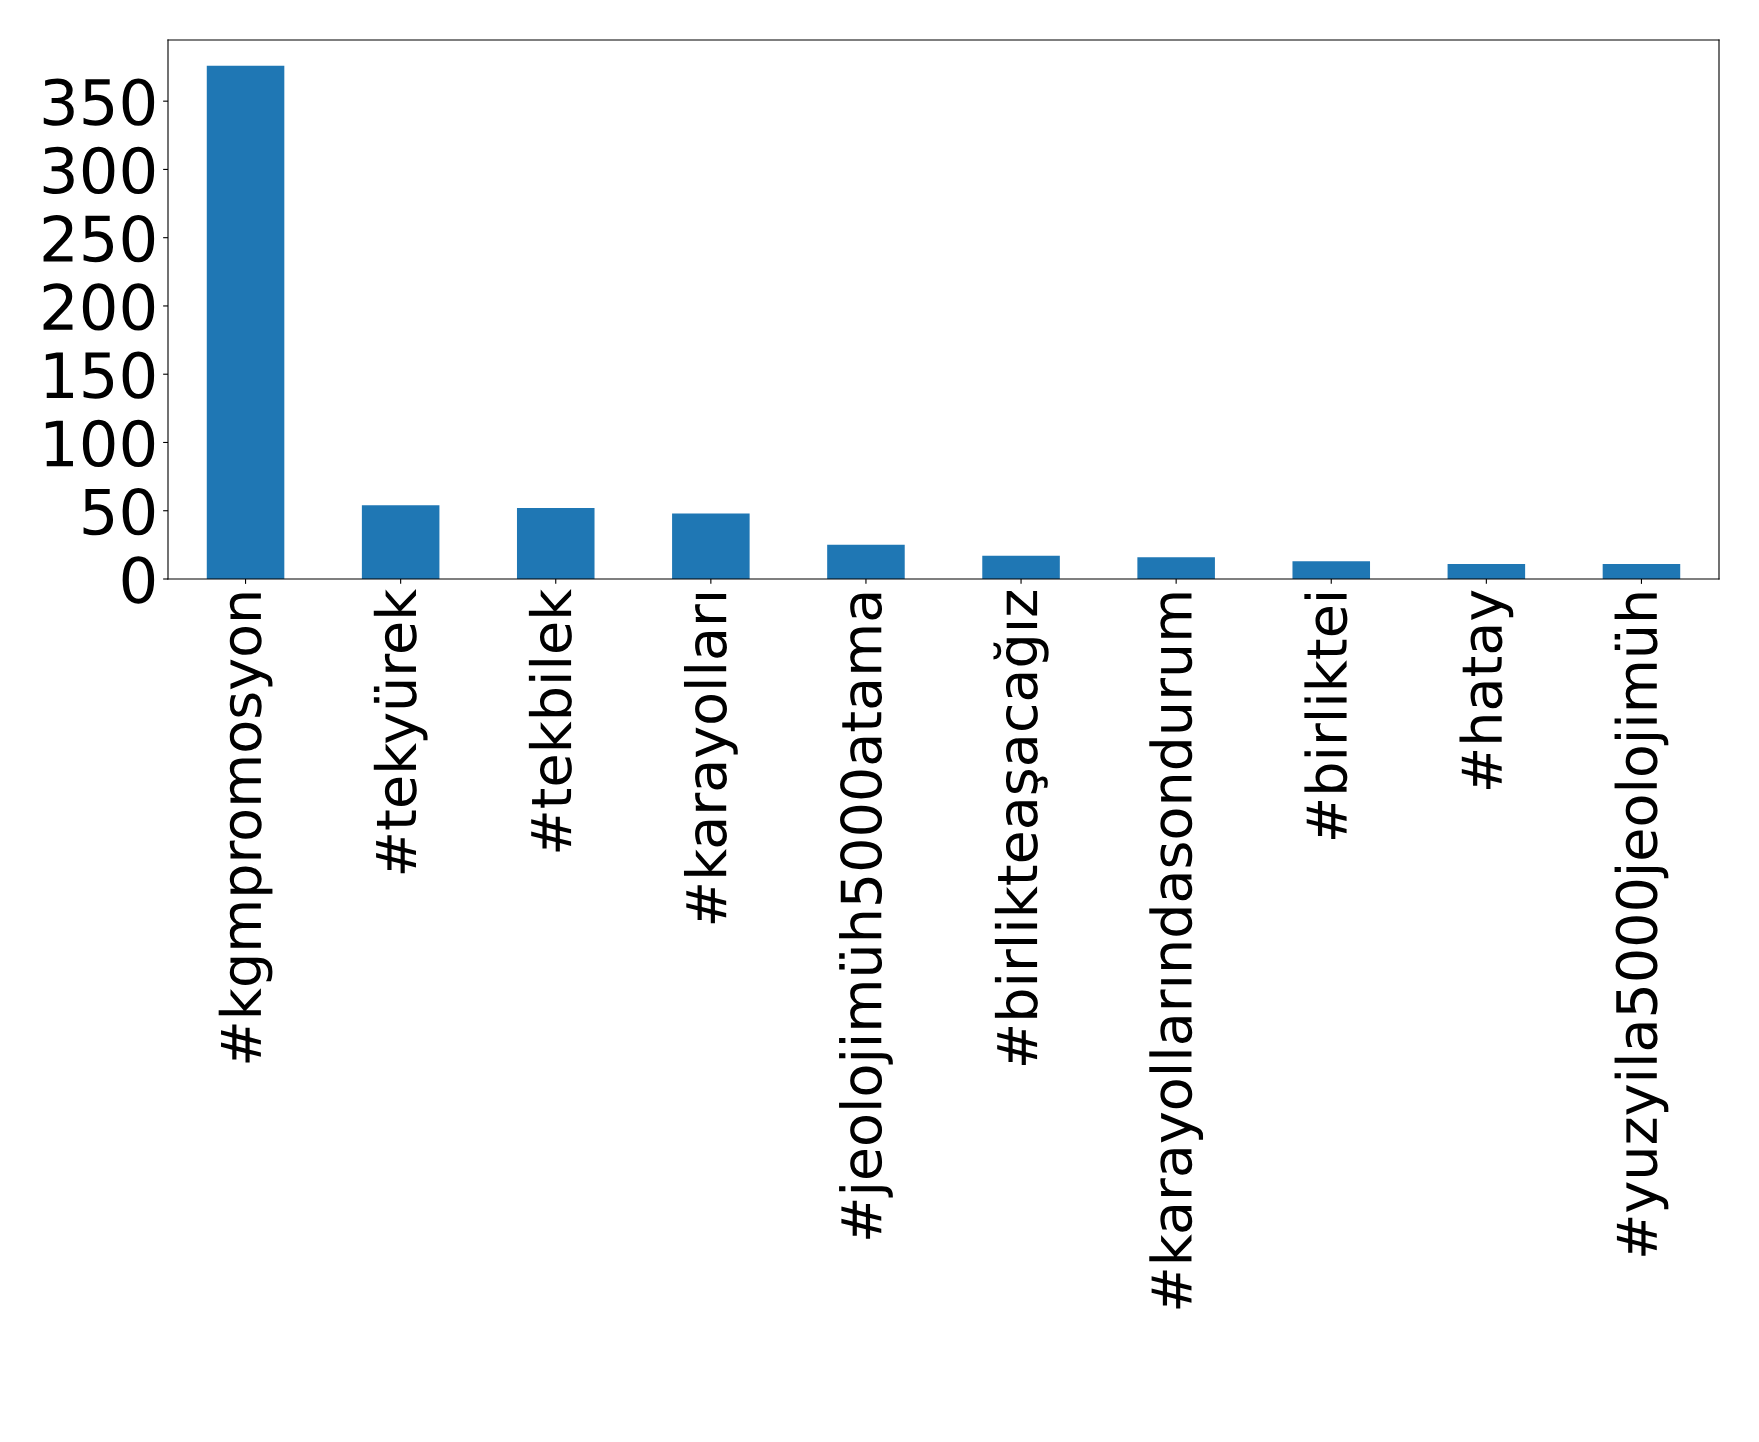 This screenshot has height=1442, width=1759. Describe the element at coordinates (100, 375) in the screenshot. I see `y-tick-label: 150` at that location.